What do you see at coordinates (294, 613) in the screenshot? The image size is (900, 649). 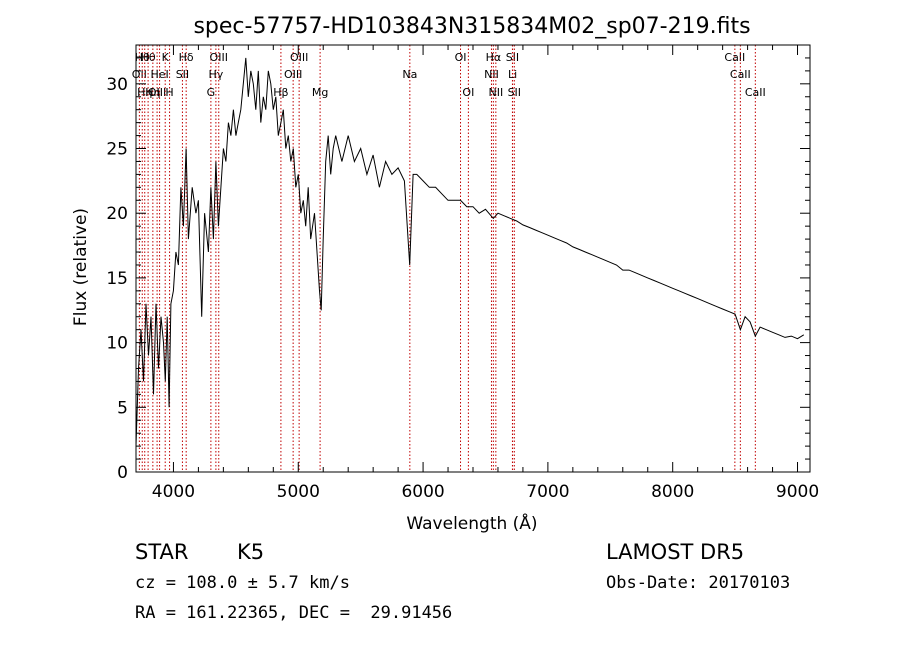 I see `coordinates: RA = 161.22365, DEC = 29.91456` at bounding box center [294, 613].